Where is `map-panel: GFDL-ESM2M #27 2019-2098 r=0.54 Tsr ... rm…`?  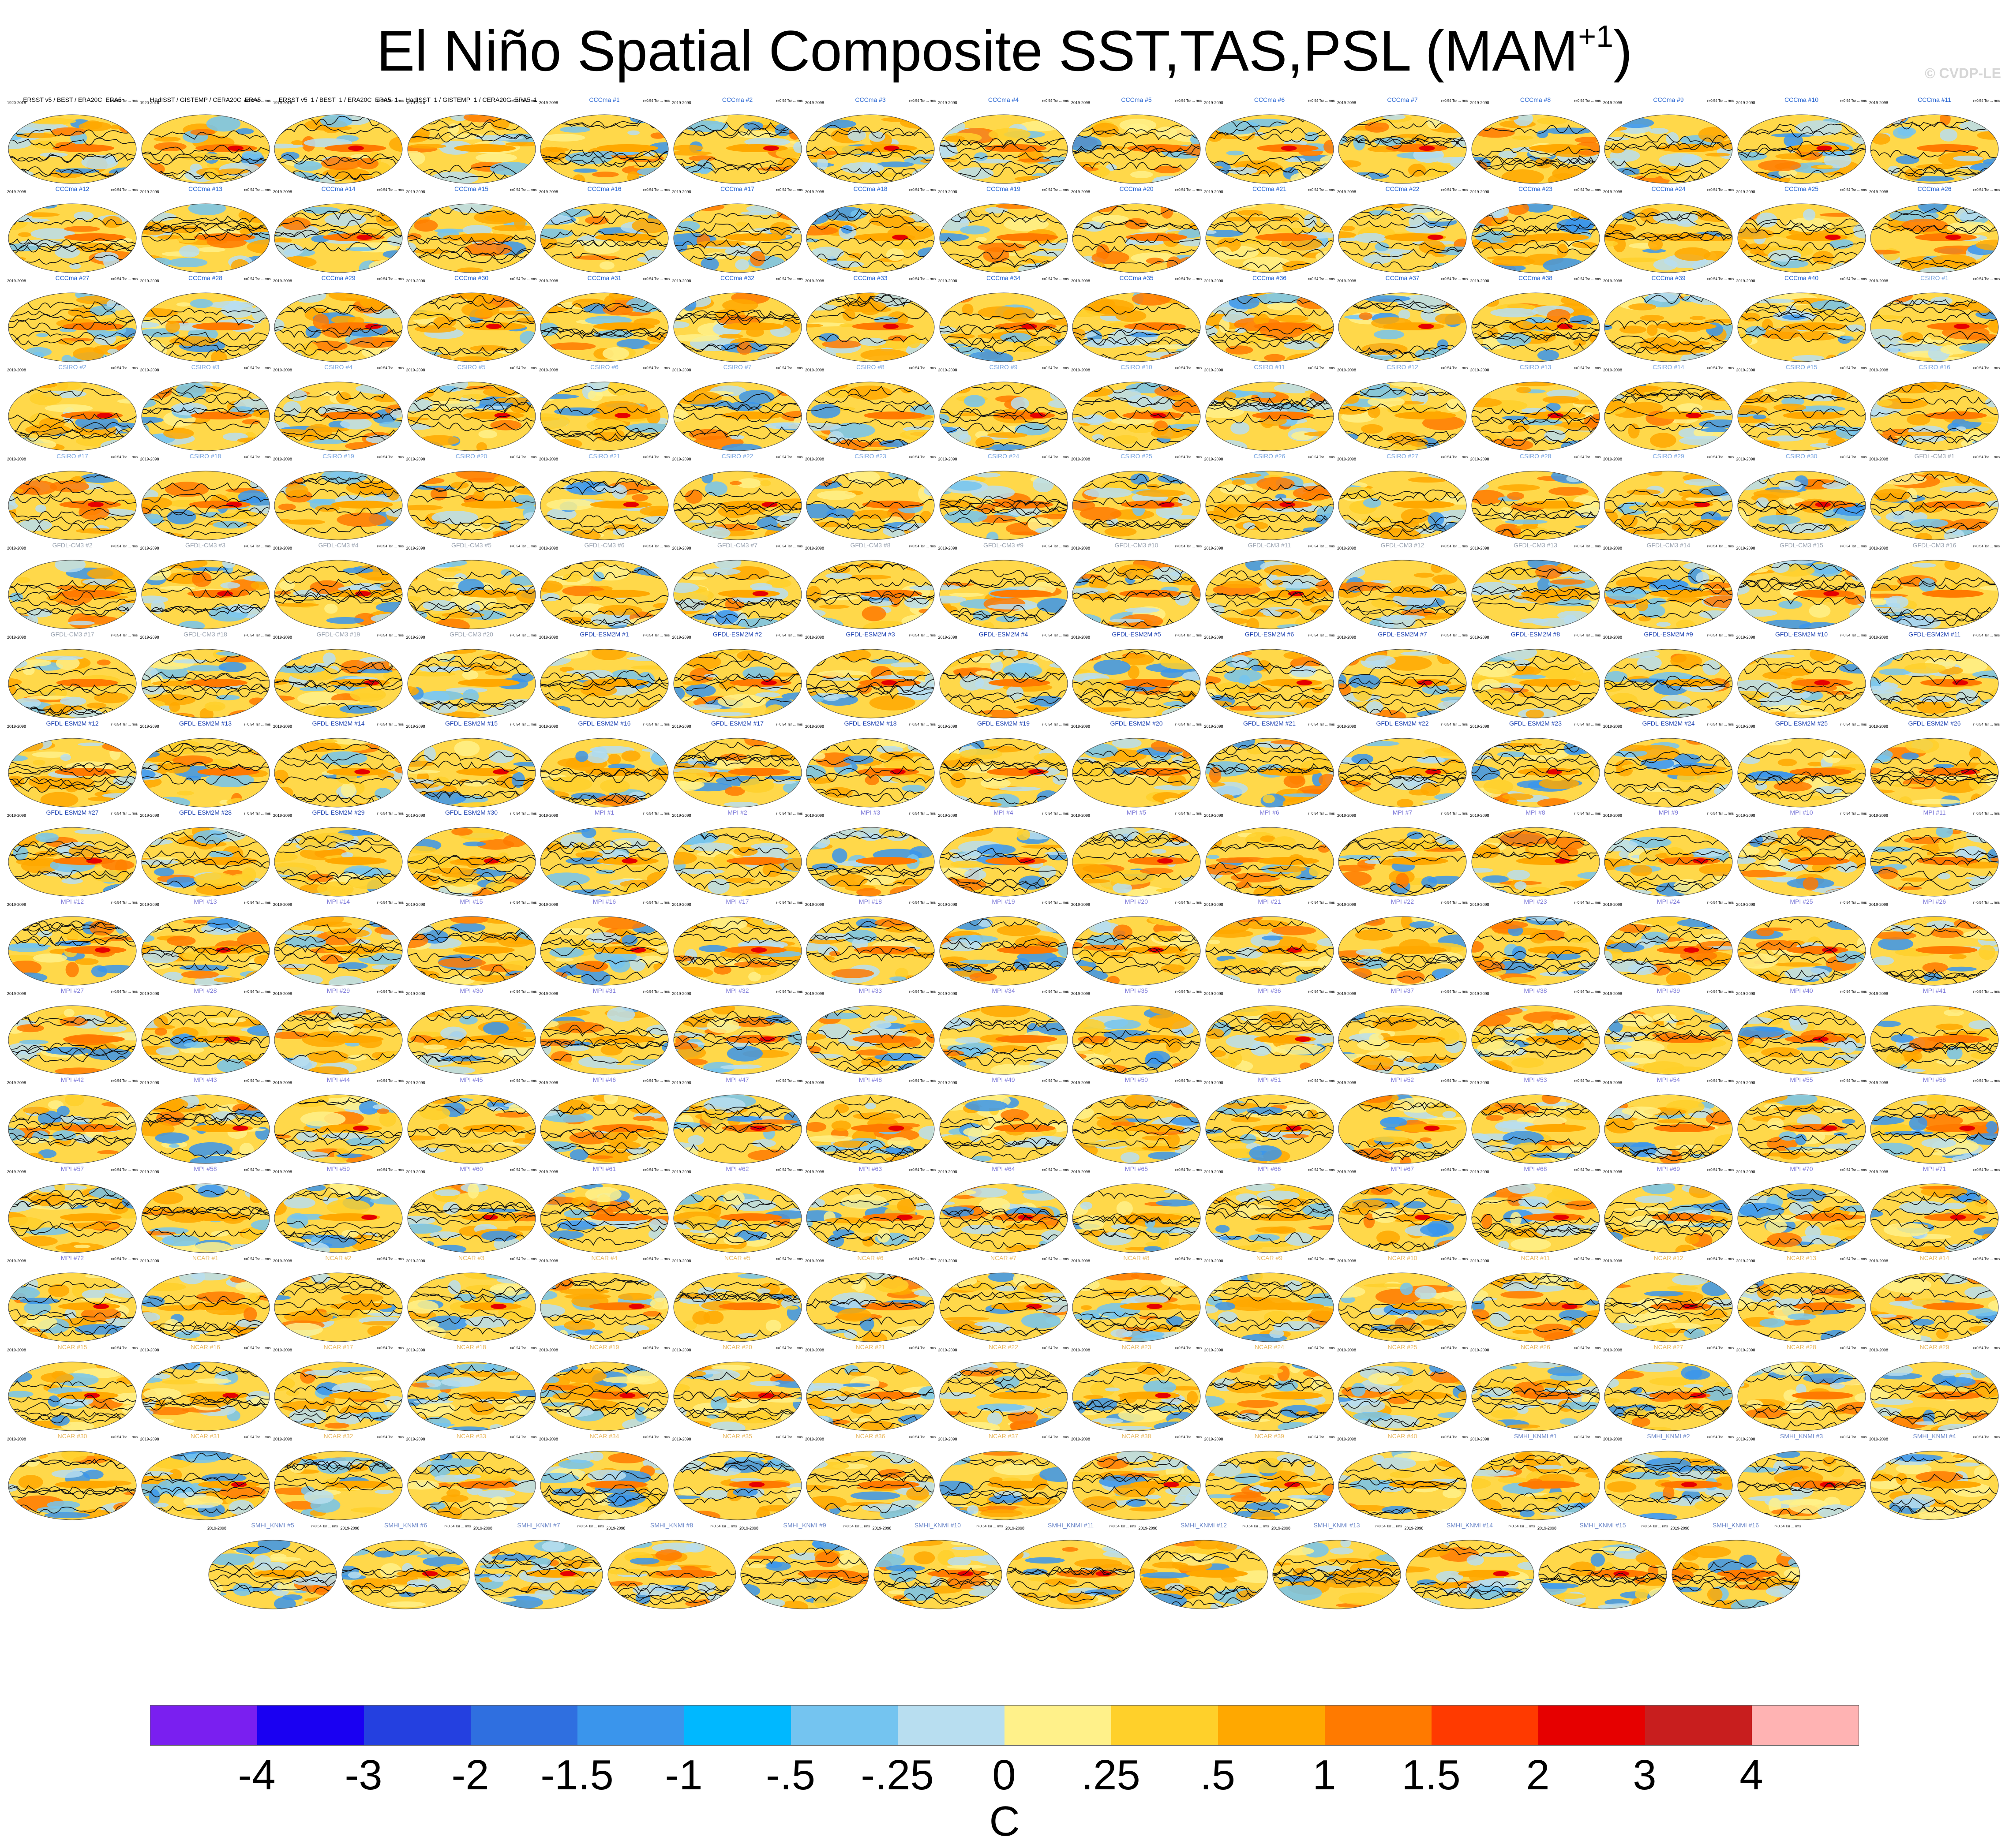
map-panel: GFDL-ESM2M #27 2019-2098 r=0.54 Tsr ... rm… is located at coordinates (72, 854).